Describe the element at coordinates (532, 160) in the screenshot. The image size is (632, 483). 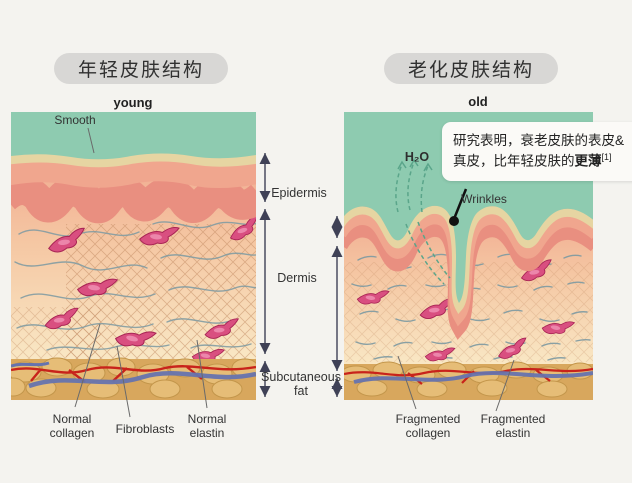
I see `callout-line2: 真皮，比年轻皮肤的更薄[1]` at that location.